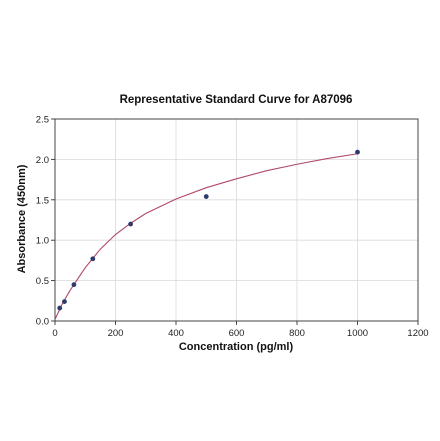 Image resolution: width=440 pixels, height=441 pixels. Describe the element at coordinates (236, 100) in the screenshot. I see `chart-title: Representative Standard Curve for A87096` at that location.